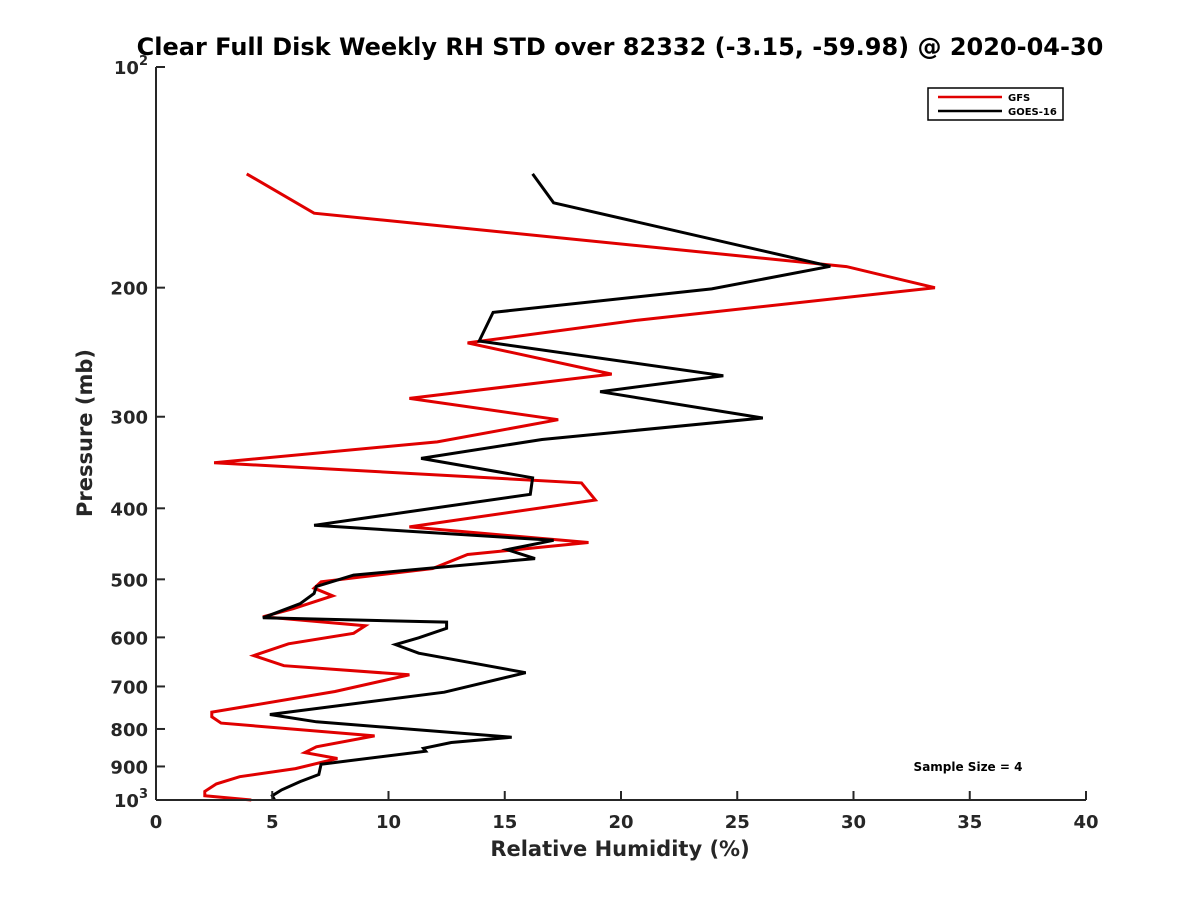 This screenshot has width=1200, height=900. I want to click on legend: GFS GOES-16, so click(995, 104).